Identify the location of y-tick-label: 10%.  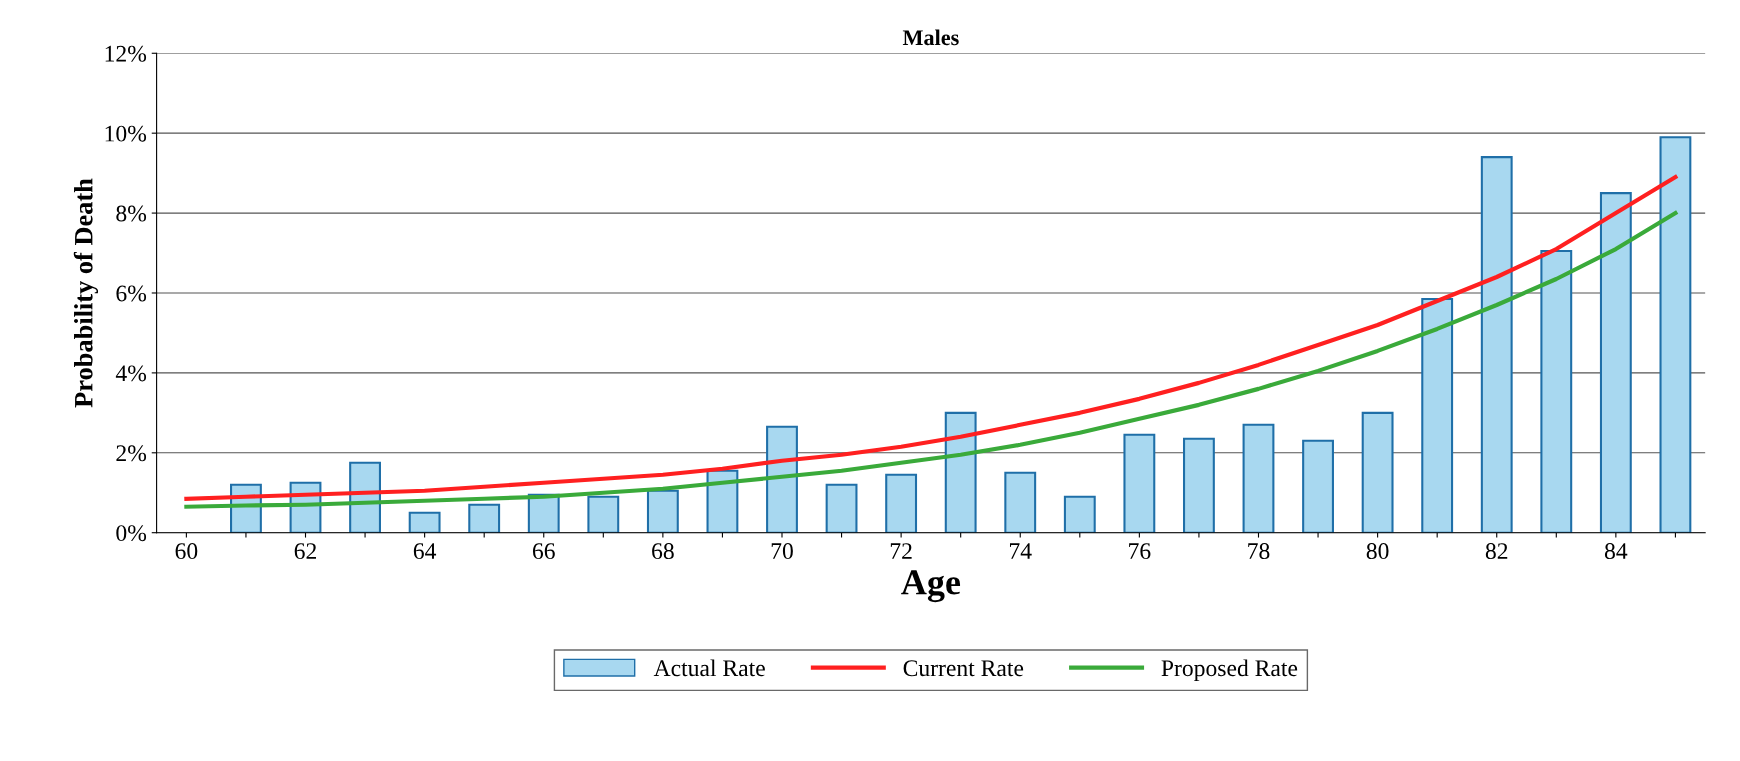
(126, 133).